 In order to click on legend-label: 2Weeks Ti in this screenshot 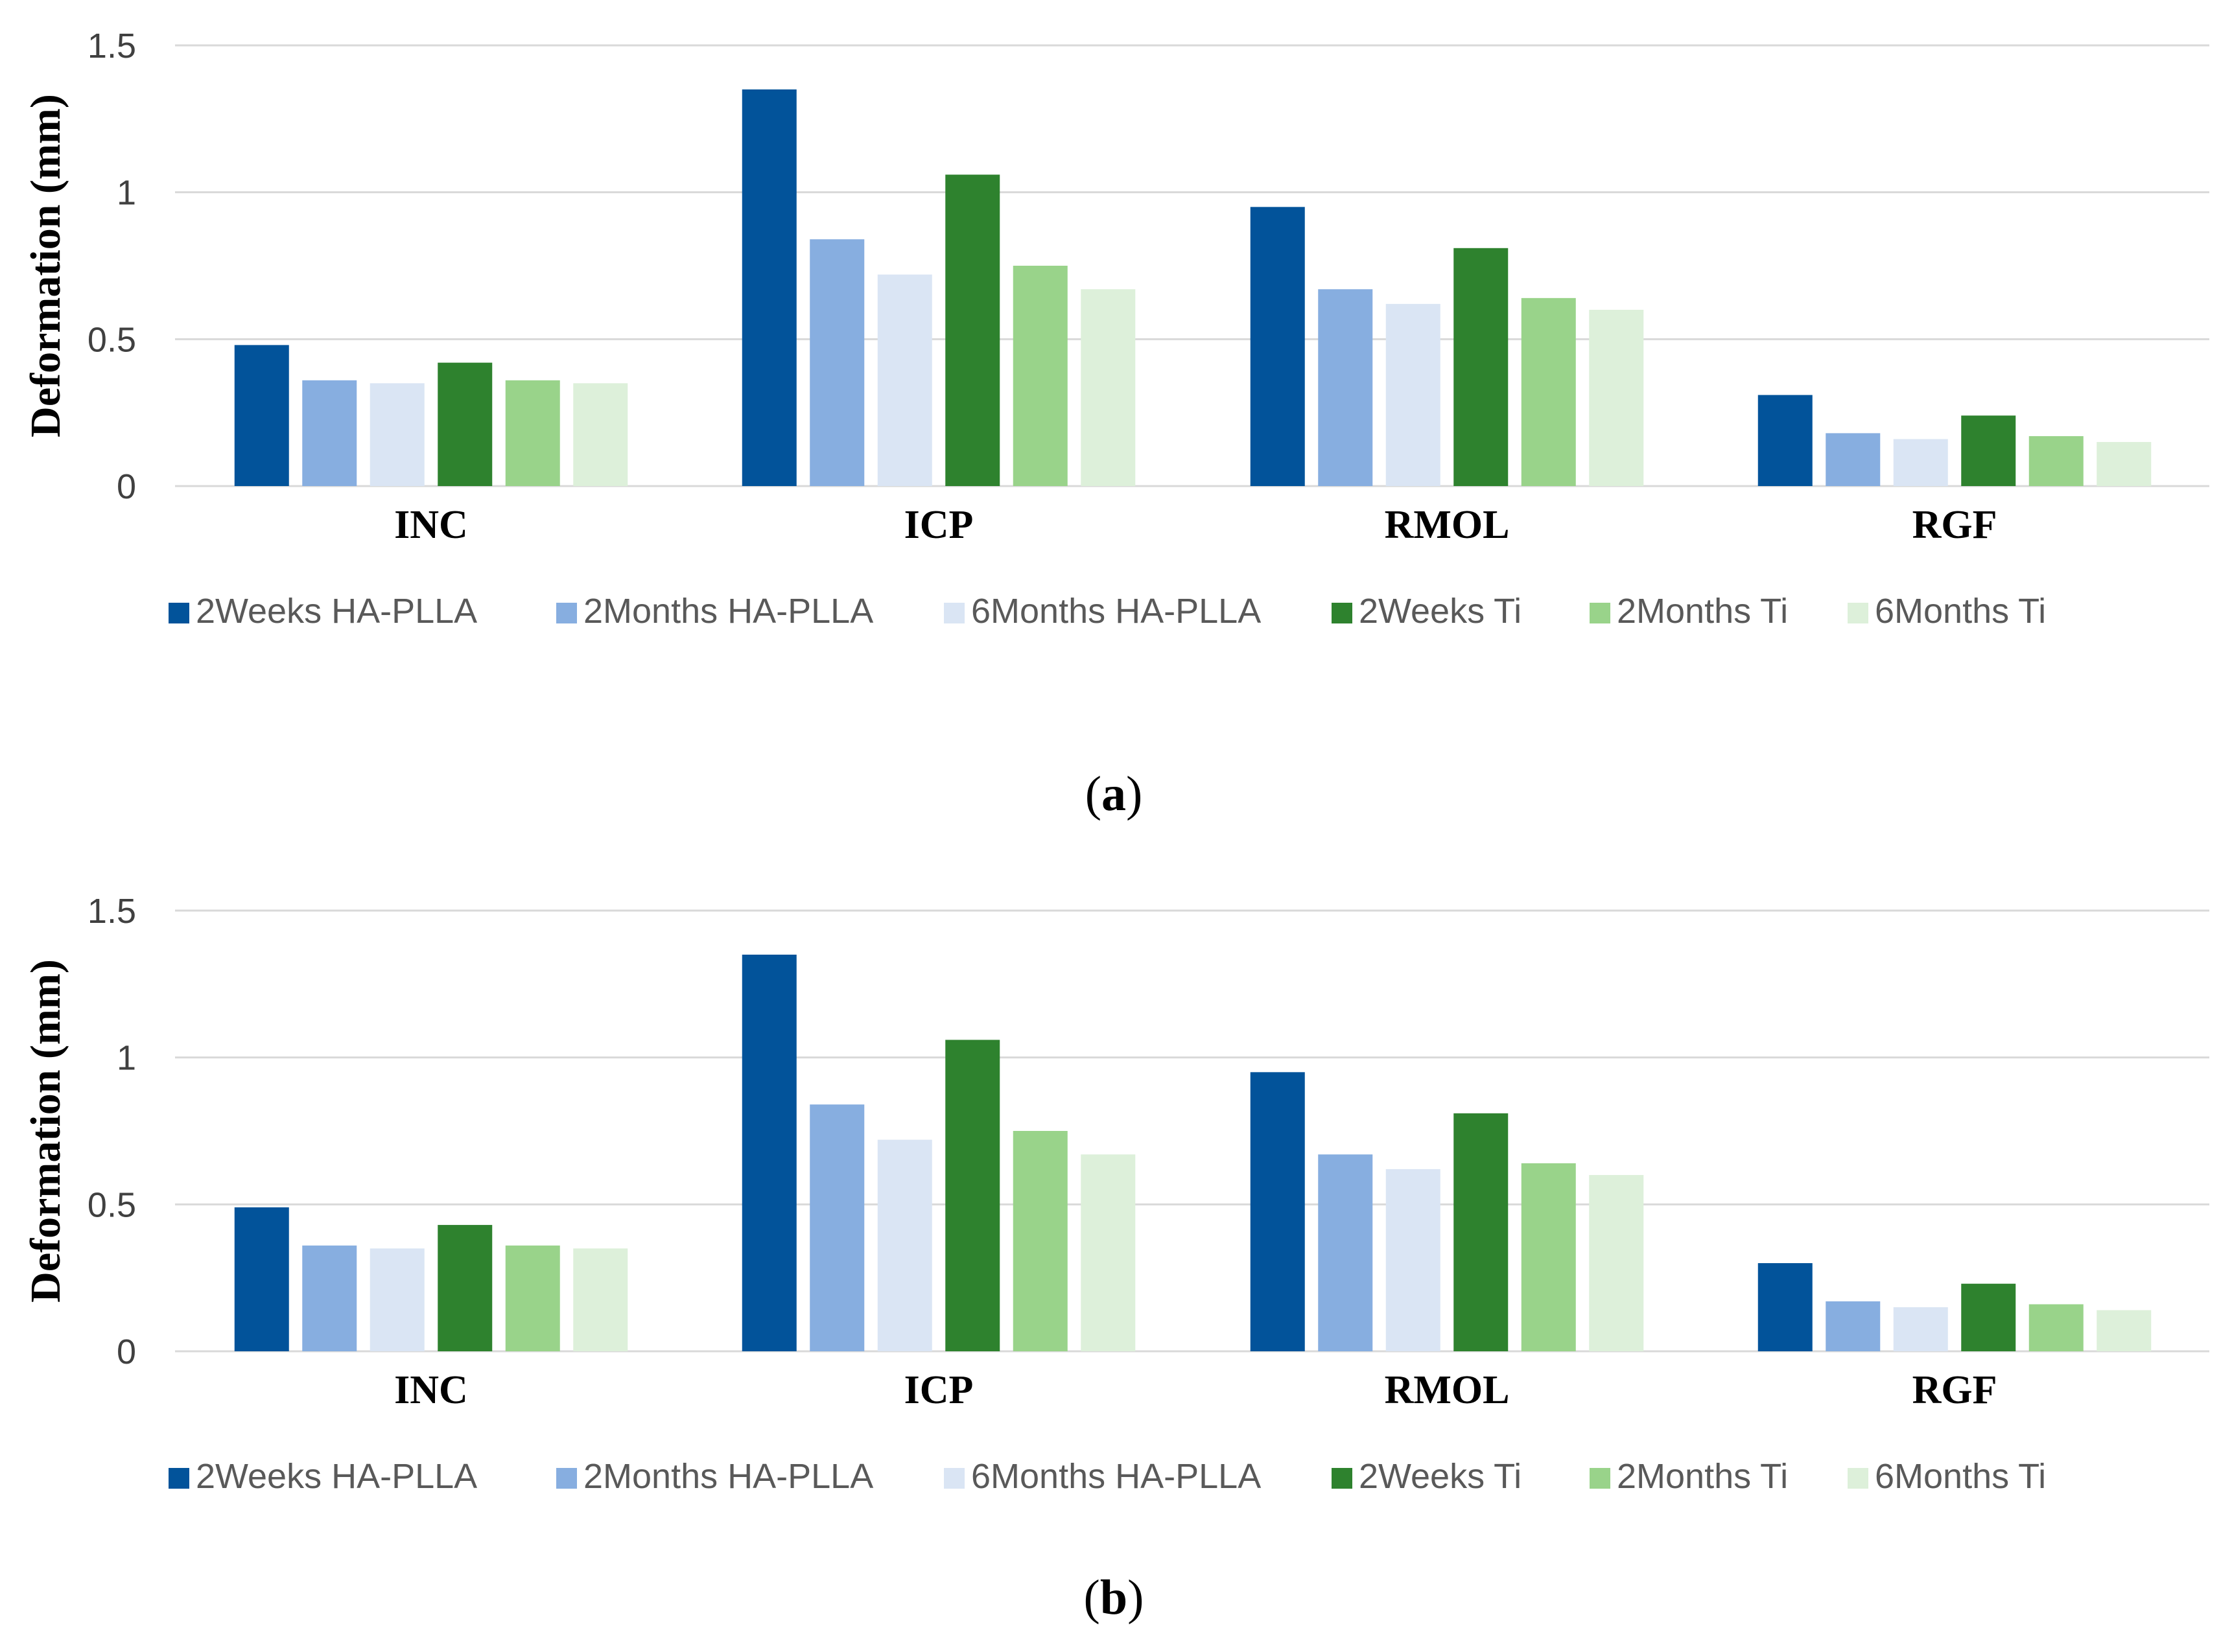, I will do `click(1440, 1476)`.